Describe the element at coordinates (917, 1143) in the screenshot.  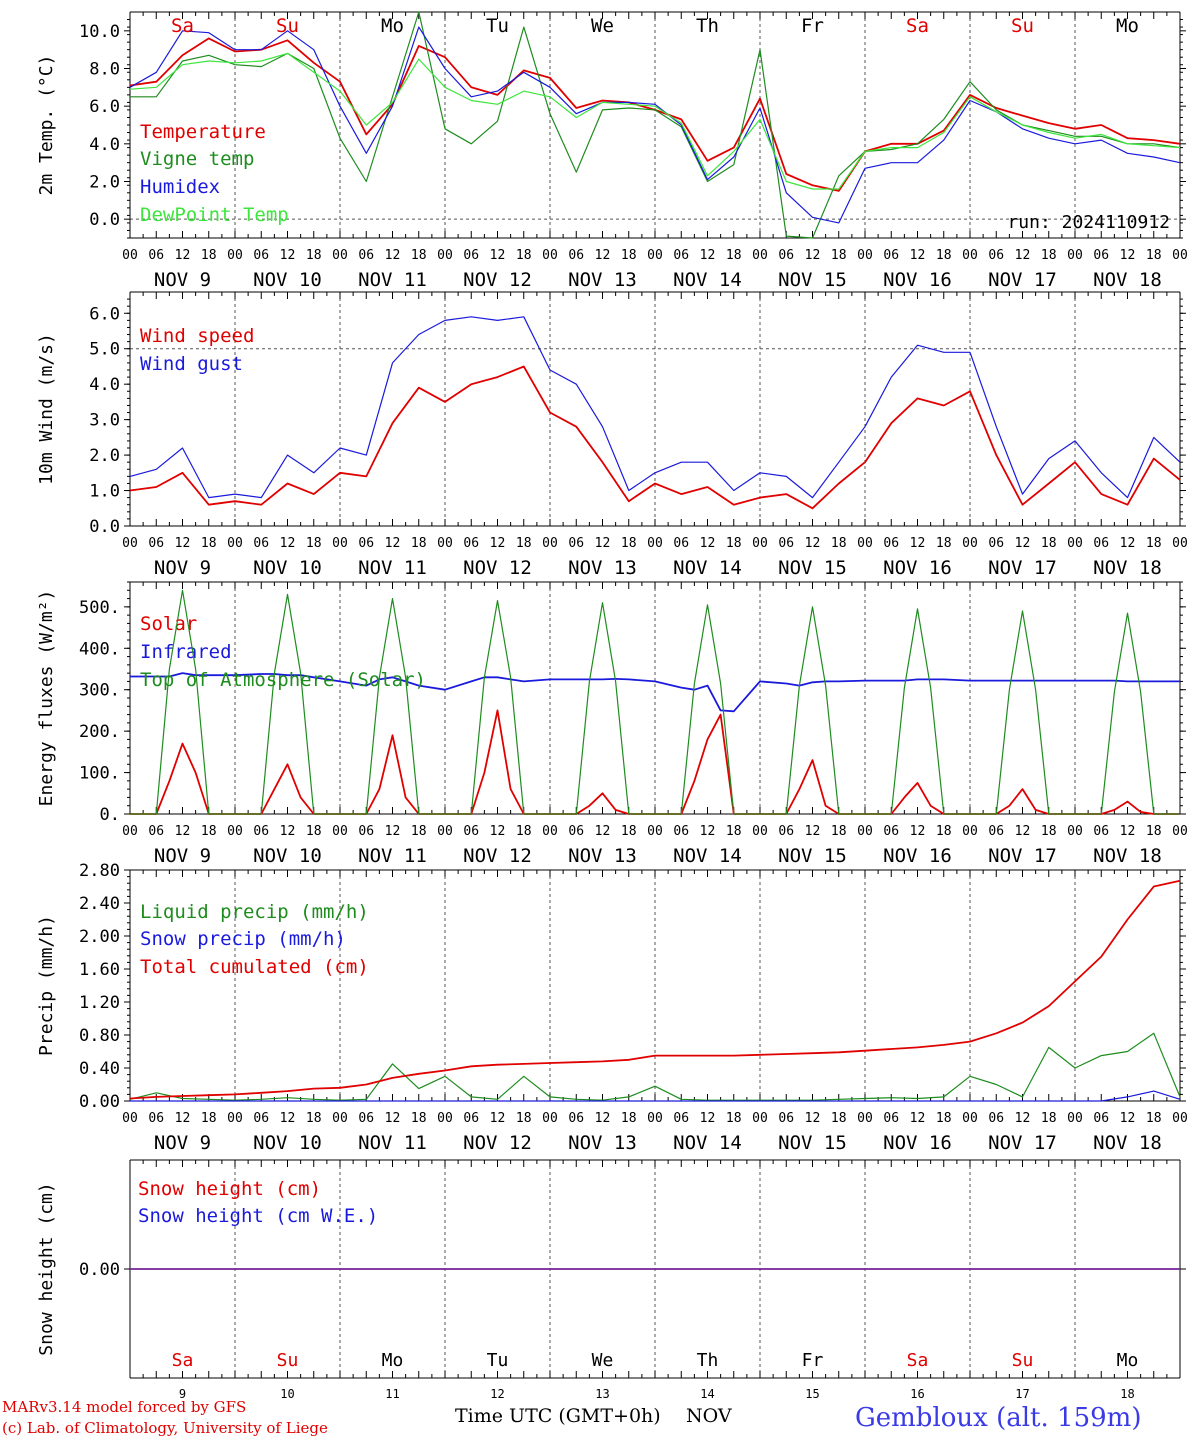
I see `x-date-label: NOV 16` at that location.